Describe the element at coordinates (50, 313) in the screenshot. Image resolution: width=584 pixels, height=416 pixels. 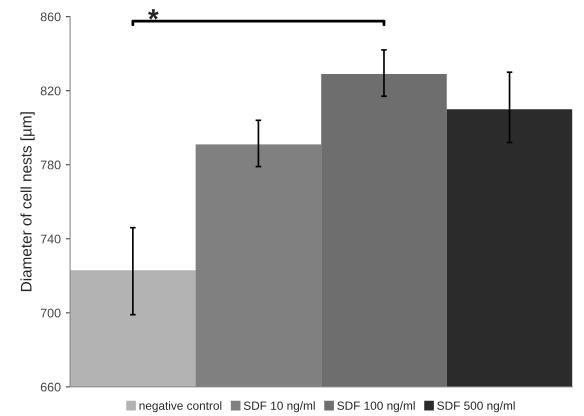
I see `y-tick-label: 700` at that location.